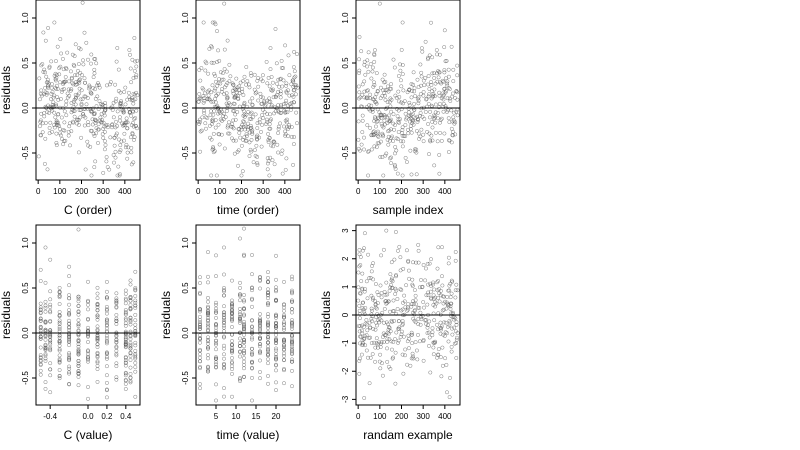  What do you see at coordinates (248, 435) in the screenshot?
I see `x-axis-title: time (value)` at bounding box center [248, 435].